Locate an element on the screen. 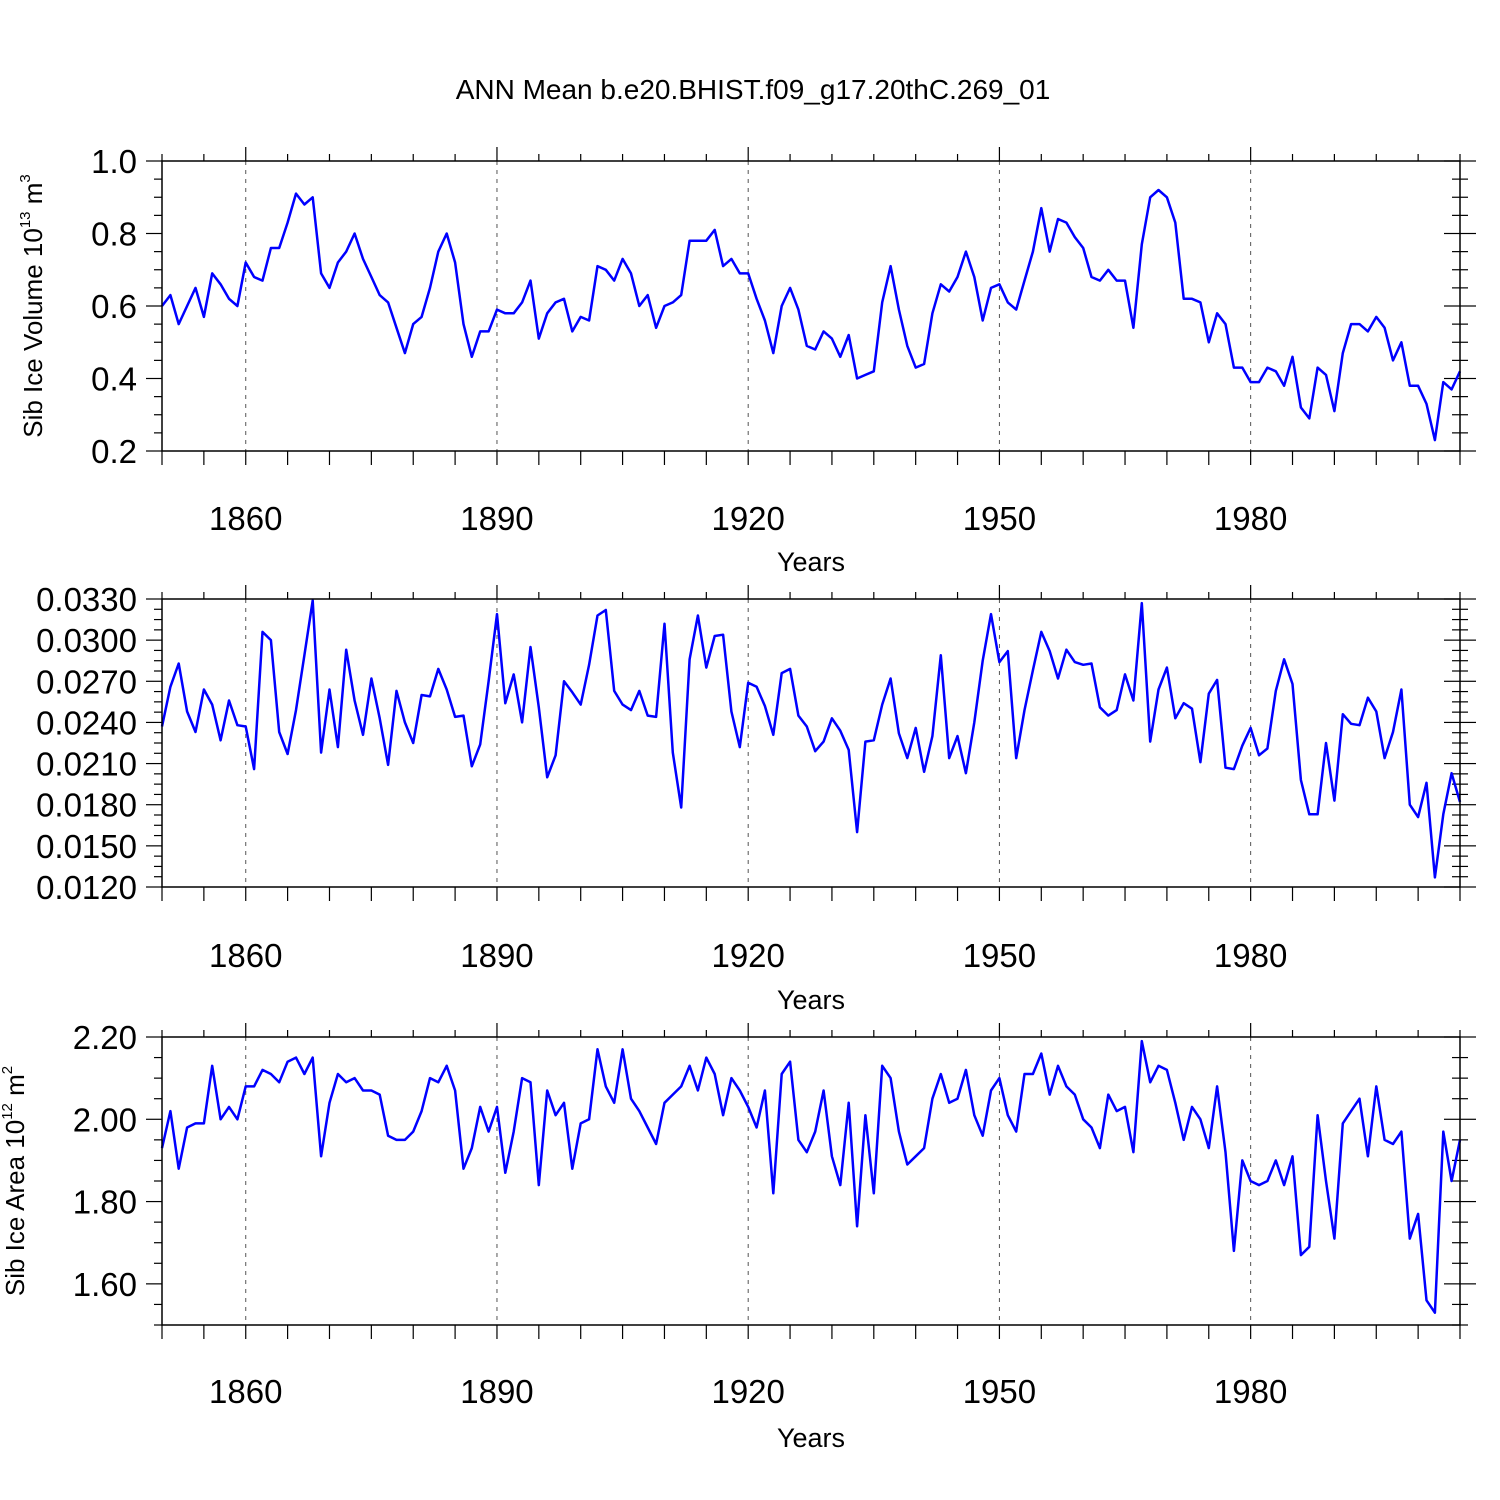 This screenshot has width=1500, height=1500. y-tick-label: 0.4 is located at coordinates (114, 379).